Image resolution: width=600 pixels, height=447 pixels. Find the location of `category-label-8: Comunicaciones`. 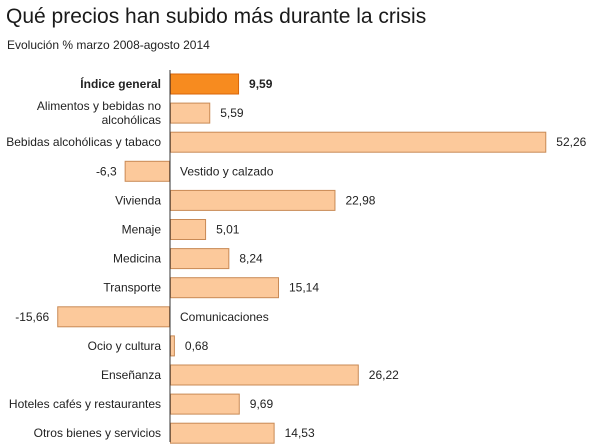

category-label-8: Comunicaciones is located at coordinates (224, 317).